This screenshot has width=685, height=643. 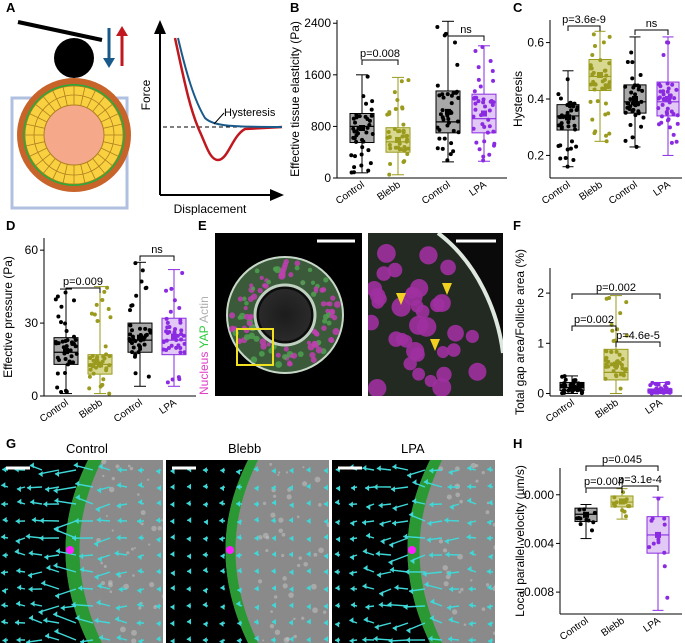 I want to click on box-lpa, so click(x=668, y=96).